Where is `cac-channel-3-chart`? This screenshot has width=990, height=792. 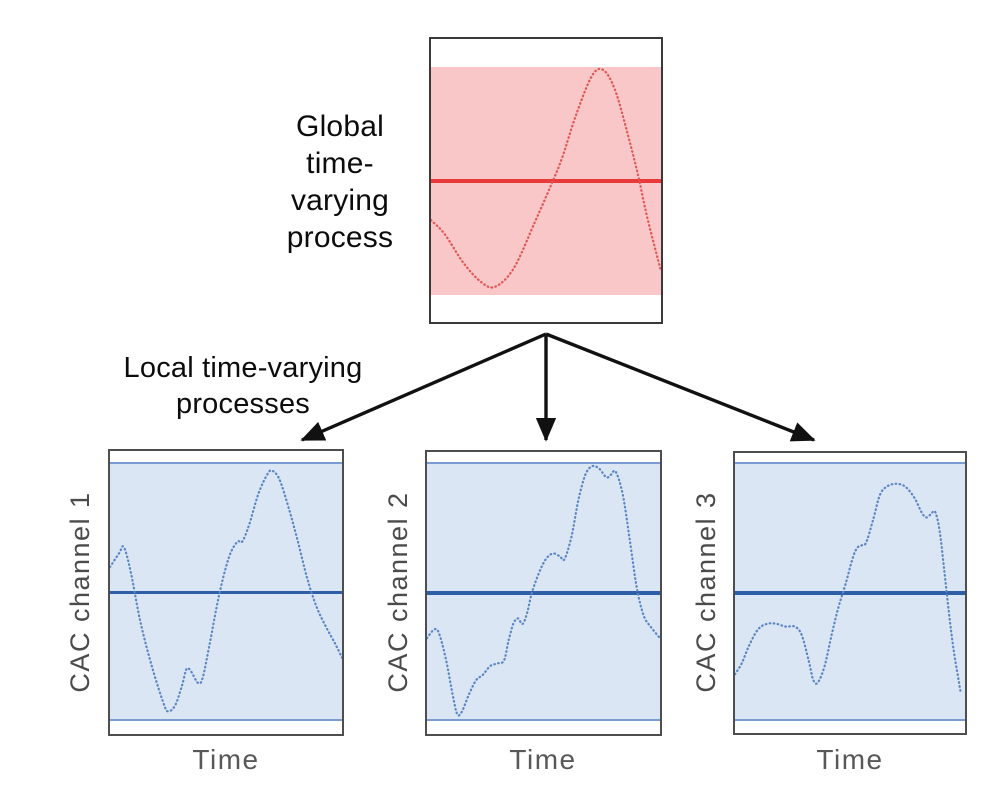 cac-channel-3-chart is located at coordinates (850, 593).